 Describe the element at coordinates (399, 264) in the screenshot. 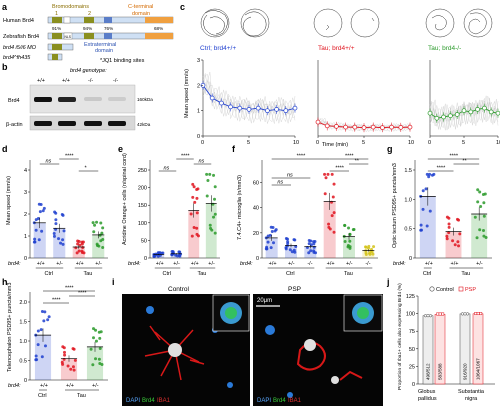

I see `brd4-row-label: brd4:` at that location.